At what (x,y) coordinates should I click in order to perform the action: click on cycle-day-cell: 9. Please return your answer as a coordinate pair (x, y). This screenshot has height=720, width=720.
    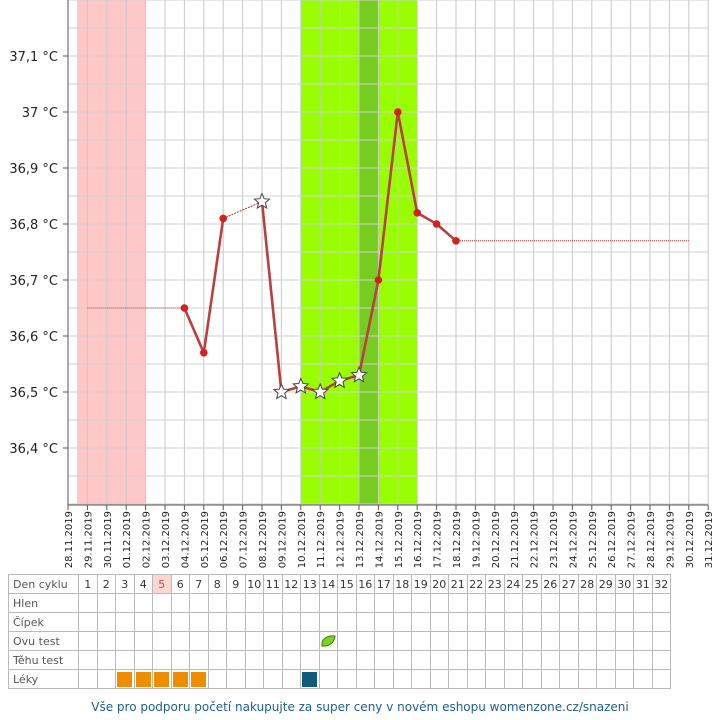
    Looking at the image, I should click on (236, 584).